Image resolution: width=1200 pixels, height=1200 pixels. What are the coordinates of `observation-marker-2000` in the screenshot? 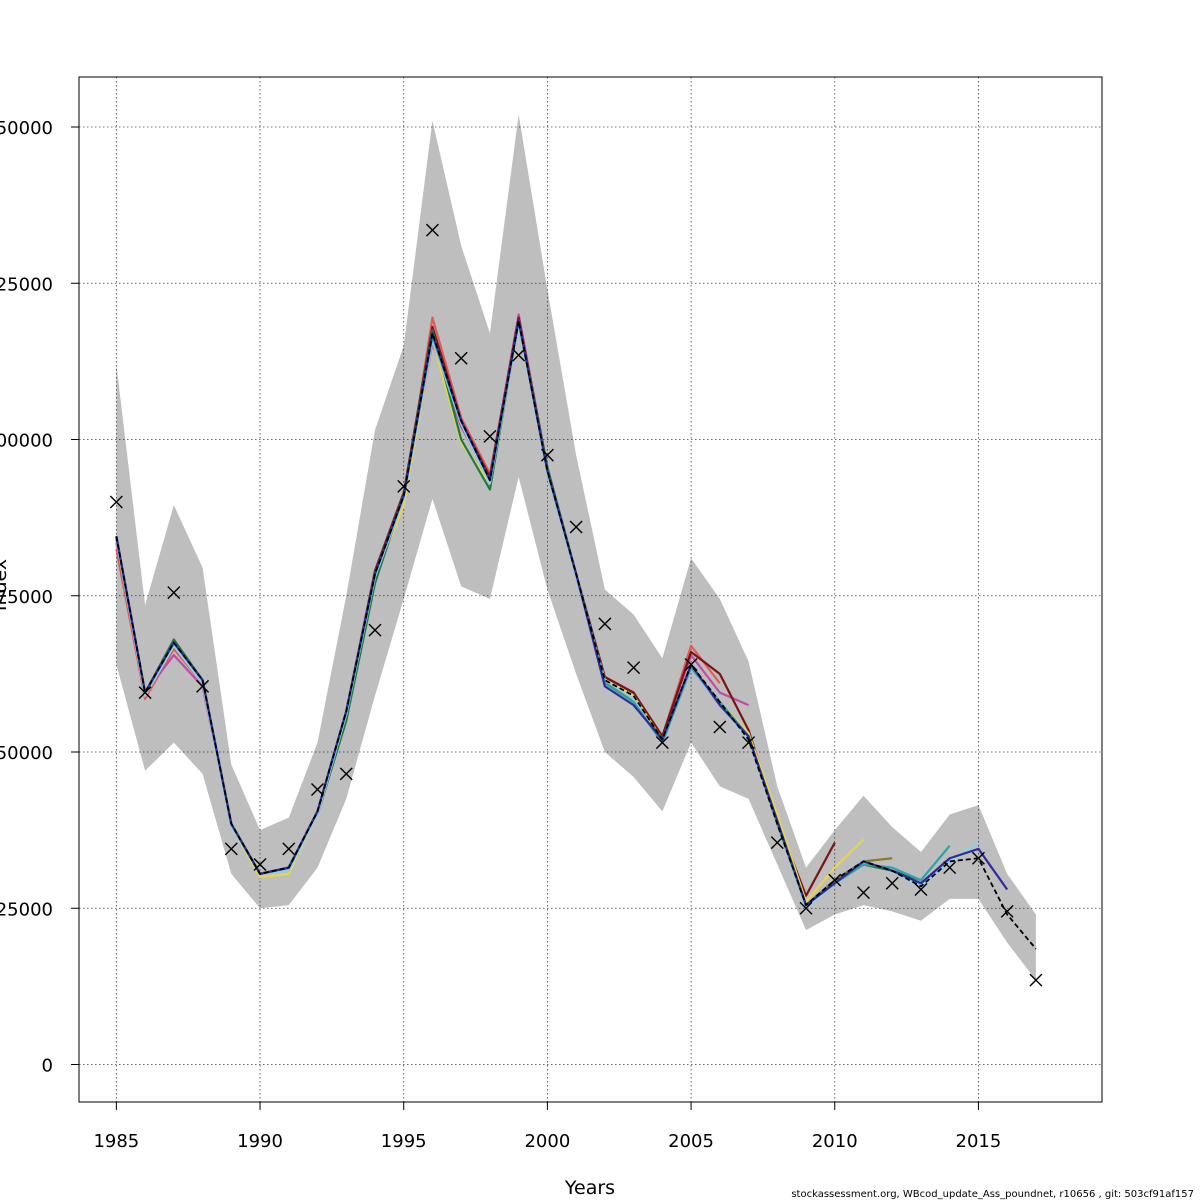 It's located at (547, 455).